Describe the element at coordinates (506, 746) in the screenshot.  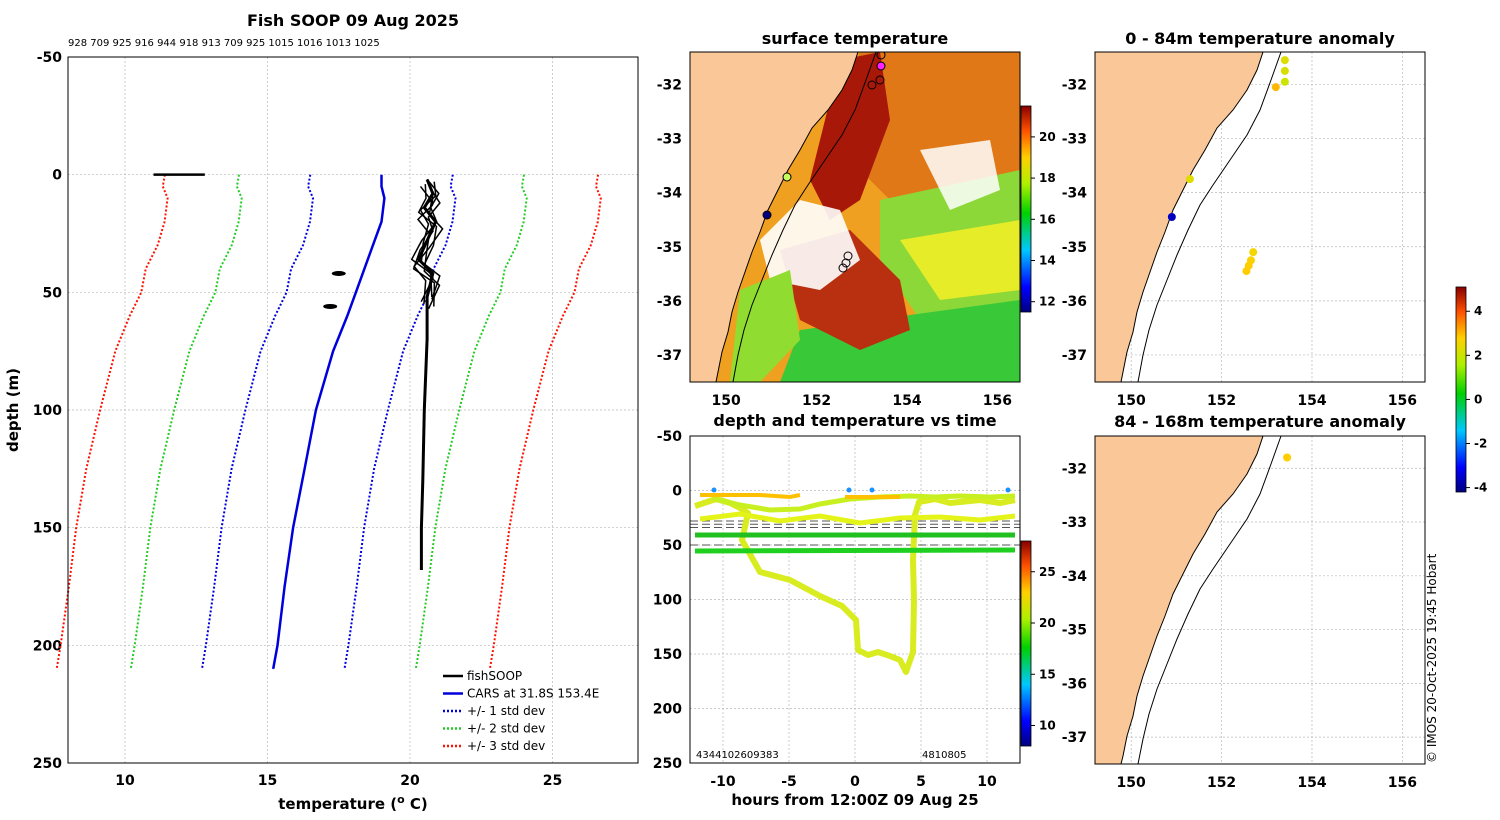
I see `legend-label: +/- 3 std dev` at that location.